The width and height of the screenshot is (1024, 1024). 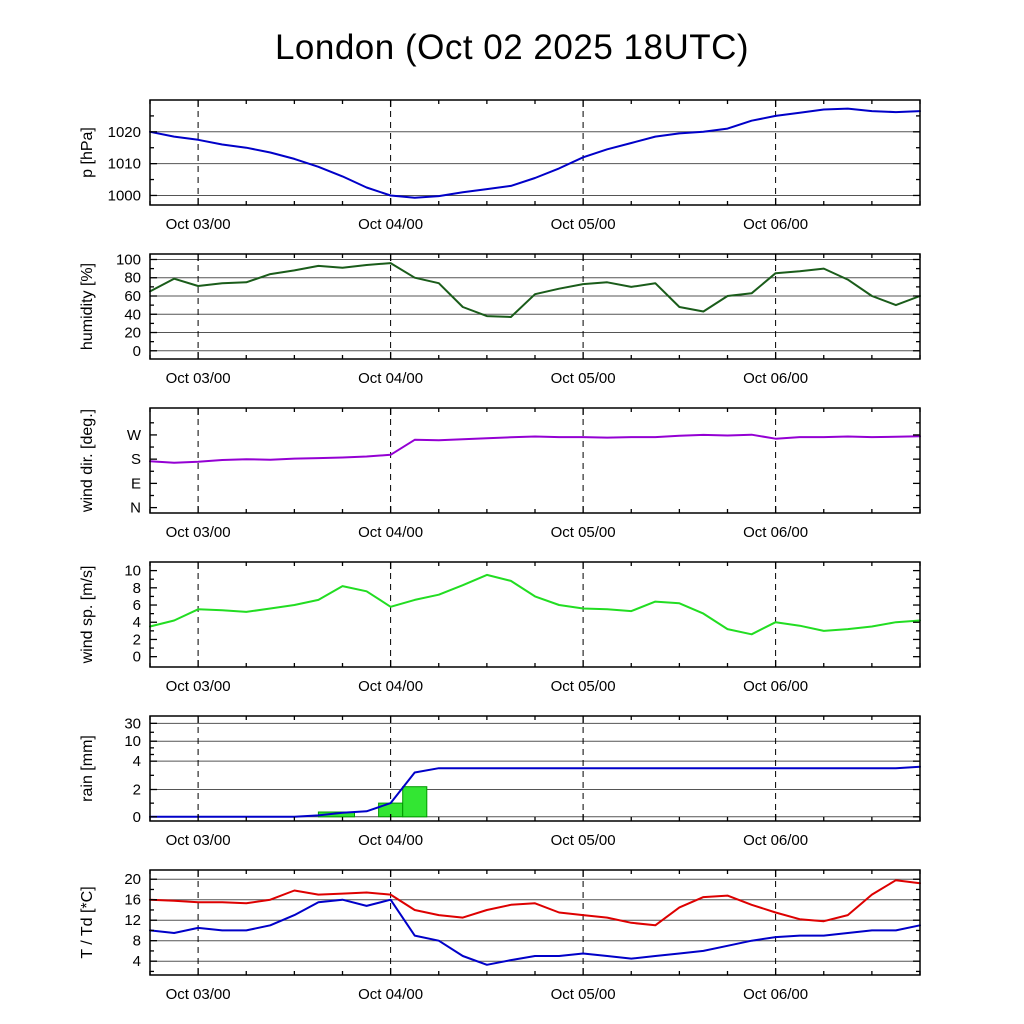 I want to click on wind-speed-line, so click(x=535, y=604).